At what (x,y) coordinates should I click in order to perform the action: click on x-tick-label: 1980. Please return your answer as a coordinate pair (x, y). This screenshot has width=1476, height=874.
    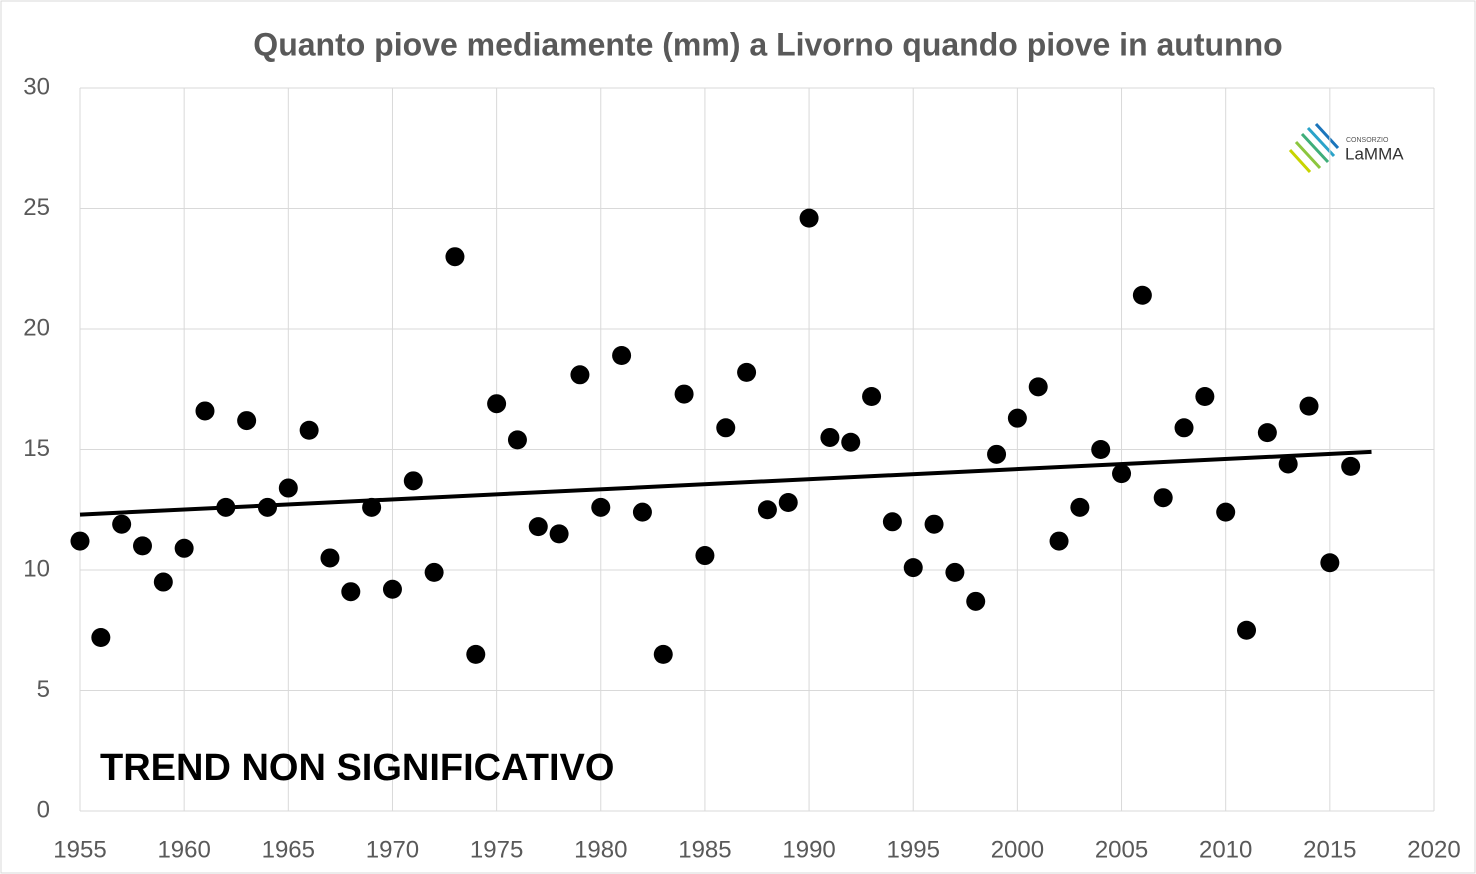
    Looking at the image, I should click on (600, 849).